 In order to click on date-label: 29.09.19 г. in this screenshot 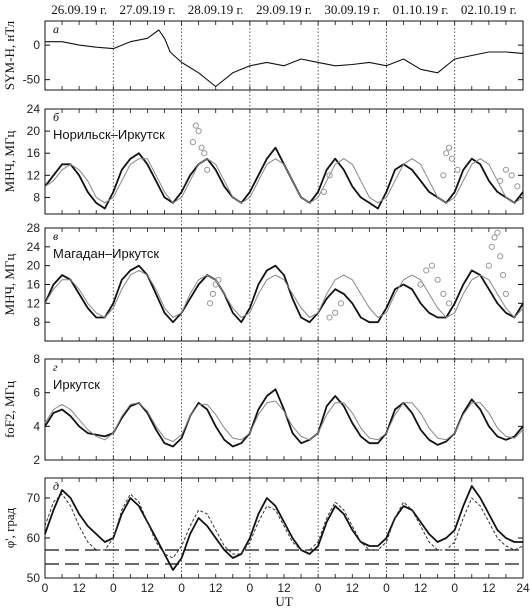, I will do `click(284, 9)`.